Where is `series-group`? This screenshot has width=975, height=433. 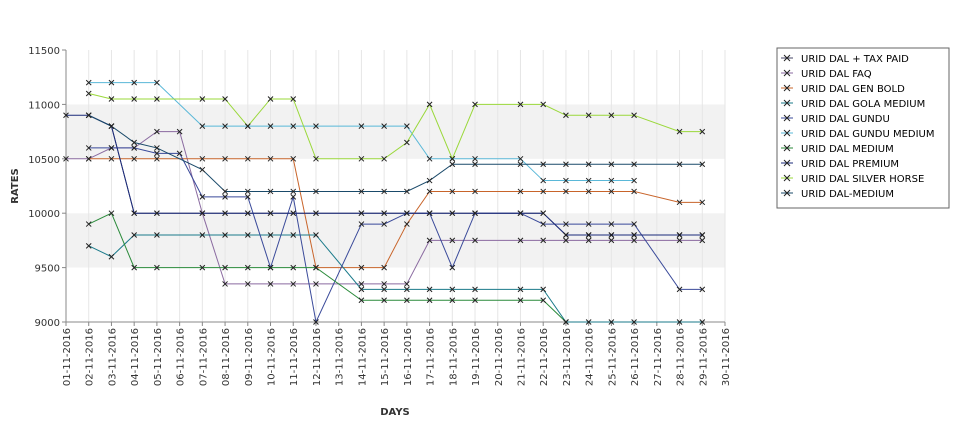 series-group is located at coordinates (361, 131).